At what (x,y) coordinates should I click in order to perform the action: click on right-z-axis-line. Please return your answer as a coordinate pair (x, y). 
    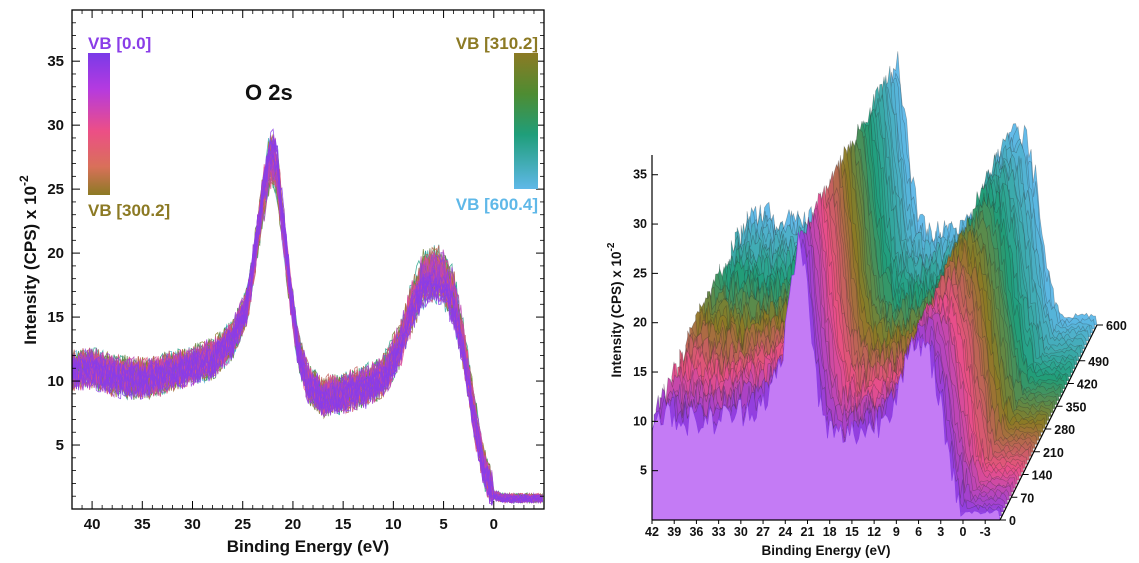
    Looking at the image, I should click on (1048, 422).